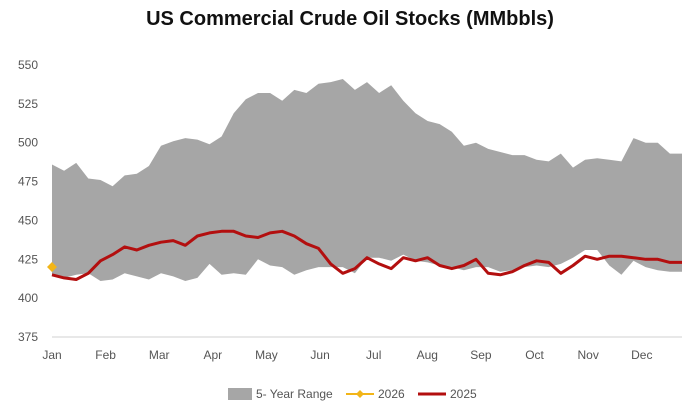  Describe the element at coordinates (360, 394) in the screenshot. I see `legend-marker-2026` at that location.